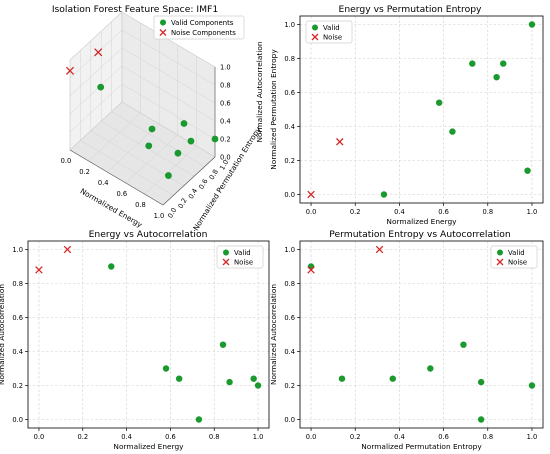 The height and width of the screenshot is (454, 550). I want to click on z-tick-label: 0.0, so click(225, 158).